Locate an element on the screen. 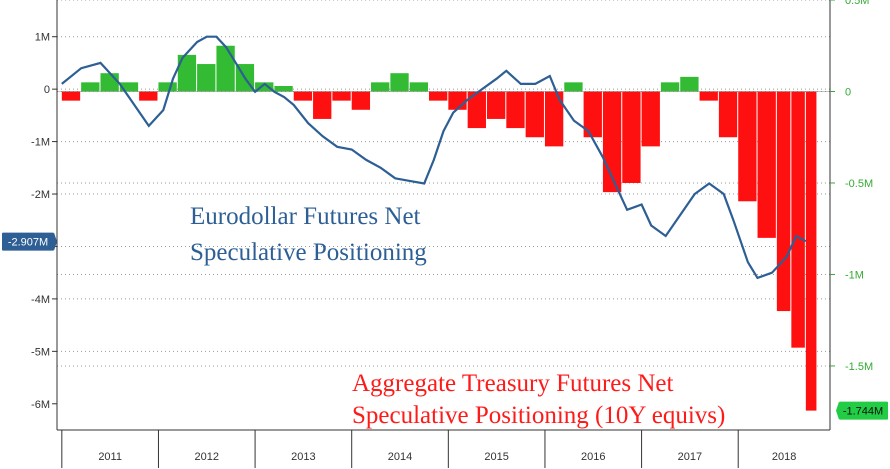 The height and width of the screenshot is (469, 890). right-tick-label: -0.5M is located at coordinates (859, 184).